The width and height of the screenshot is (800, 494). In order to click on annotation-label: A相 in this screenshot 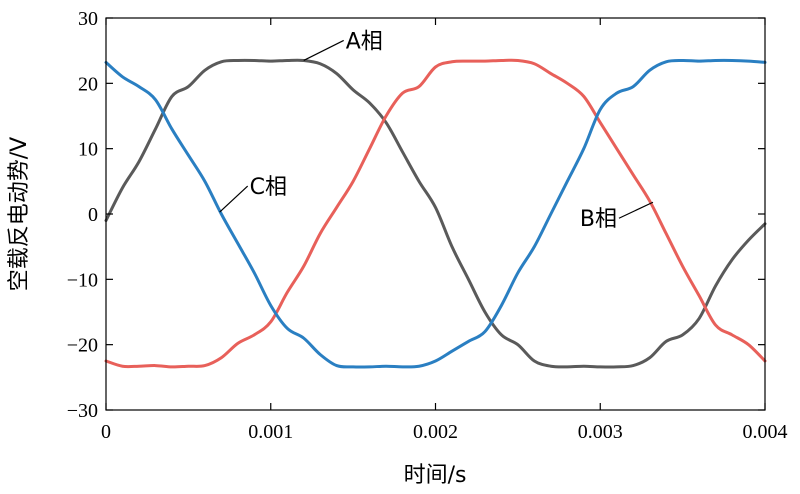, I will do `click(364, 41)`.